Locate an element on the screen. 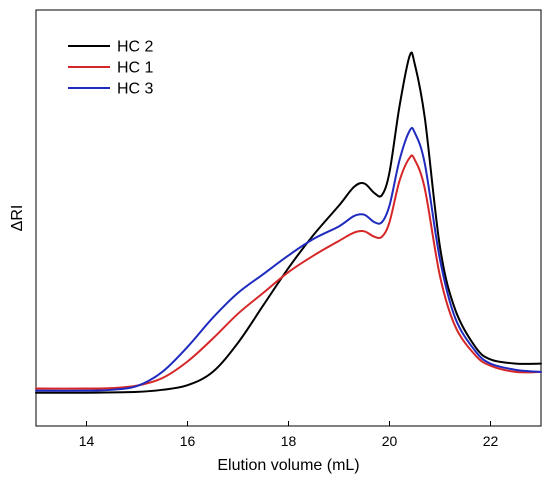 The height and width of the screenshot is (480, 550). x-tick-label: 16 is located at coordinates (188, 441).